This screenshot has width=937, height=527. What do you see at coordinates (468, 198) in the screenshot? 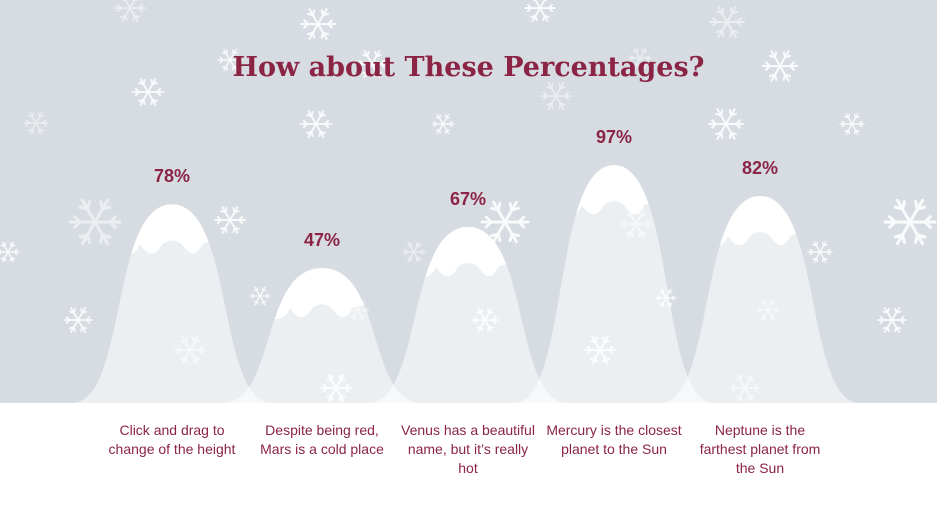
I see `percent-label: 67%` at bounding box center [468, 198].